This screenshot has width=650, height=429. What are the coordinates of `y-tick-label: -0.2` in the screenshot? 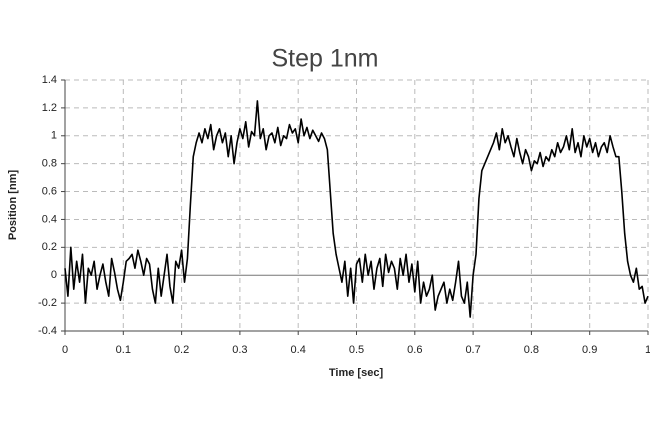 It's located at (47, 303).